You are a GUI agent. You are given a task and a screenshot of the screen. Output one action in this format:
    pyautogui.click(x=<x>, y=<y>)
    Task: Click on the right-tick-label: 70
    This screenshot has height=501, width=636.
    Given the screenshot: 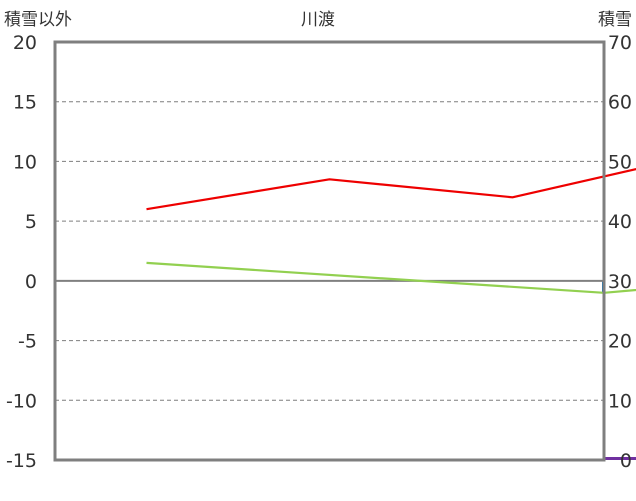 What is the action you would take?
    pyautogui.click(x=620, y=43)
    